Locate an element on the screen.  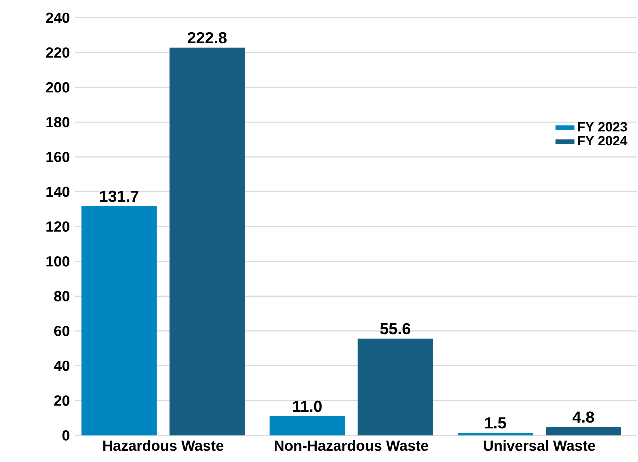
y-tick-label: 80 is located at coordinates (62, 296).